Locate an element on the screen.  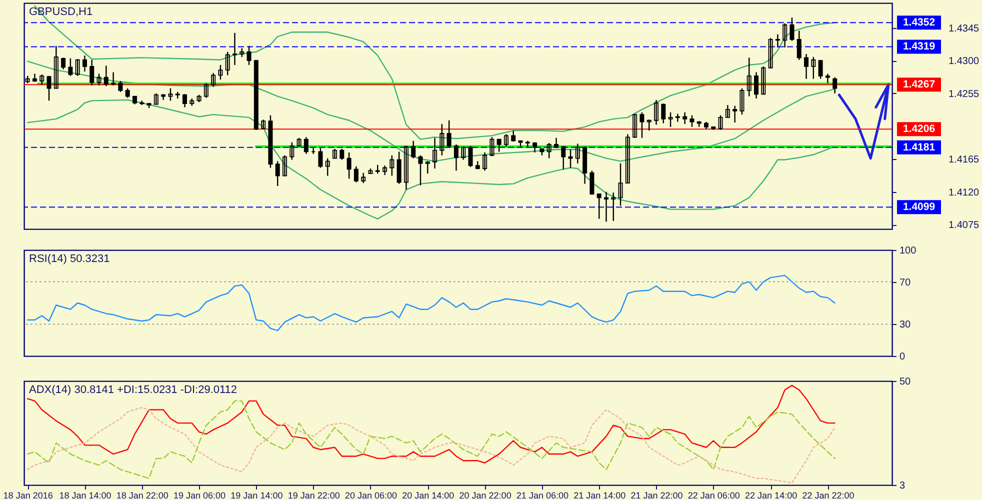
x-tick-label: 19 Jan 14:00 is located at coordinates (256, 495).